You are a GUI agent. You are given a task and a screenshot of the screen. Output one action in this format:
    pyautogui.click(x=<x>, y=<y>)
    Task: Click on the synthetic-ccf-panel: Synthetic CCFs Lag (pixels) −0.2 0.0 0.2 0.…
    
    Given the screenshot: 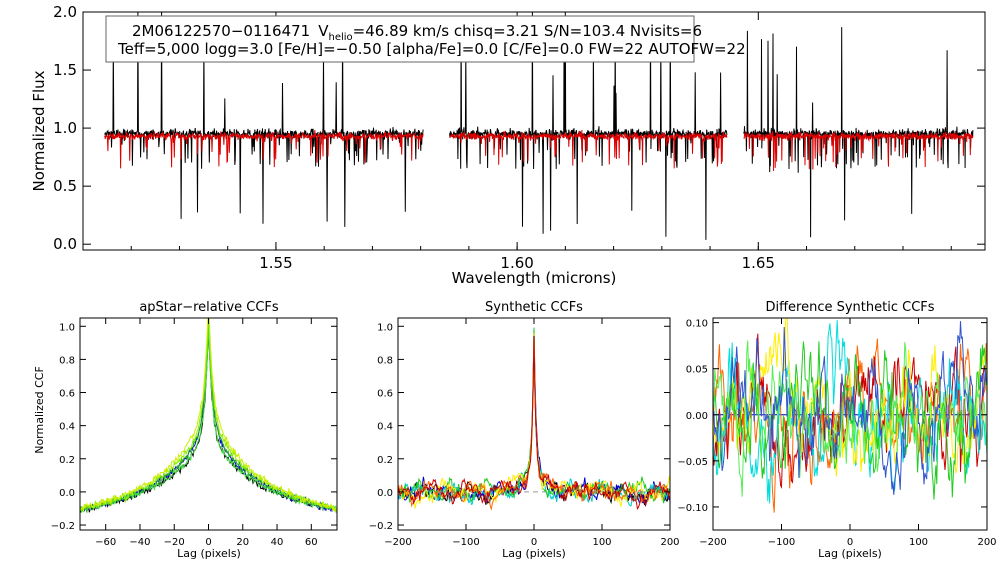 What is the action you would take?
    pyautogui.click(x=524, y=430)
    